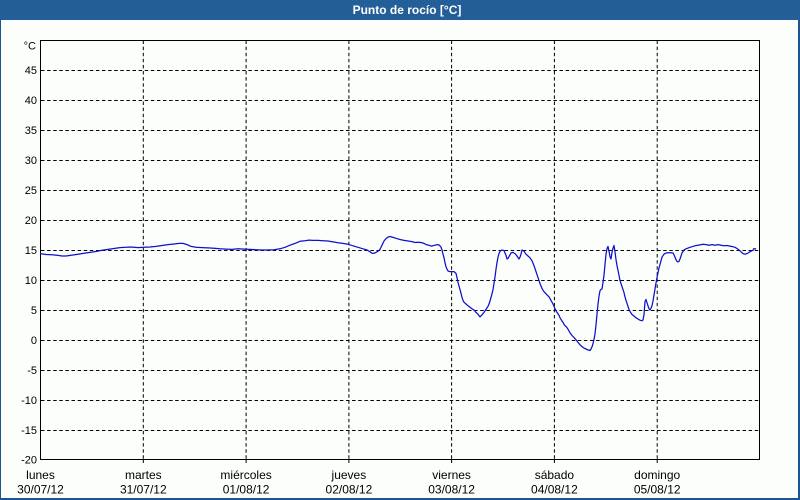 The image size is (800, 500). I want to click on svg-text: 02/08/12, so click(349, 490).